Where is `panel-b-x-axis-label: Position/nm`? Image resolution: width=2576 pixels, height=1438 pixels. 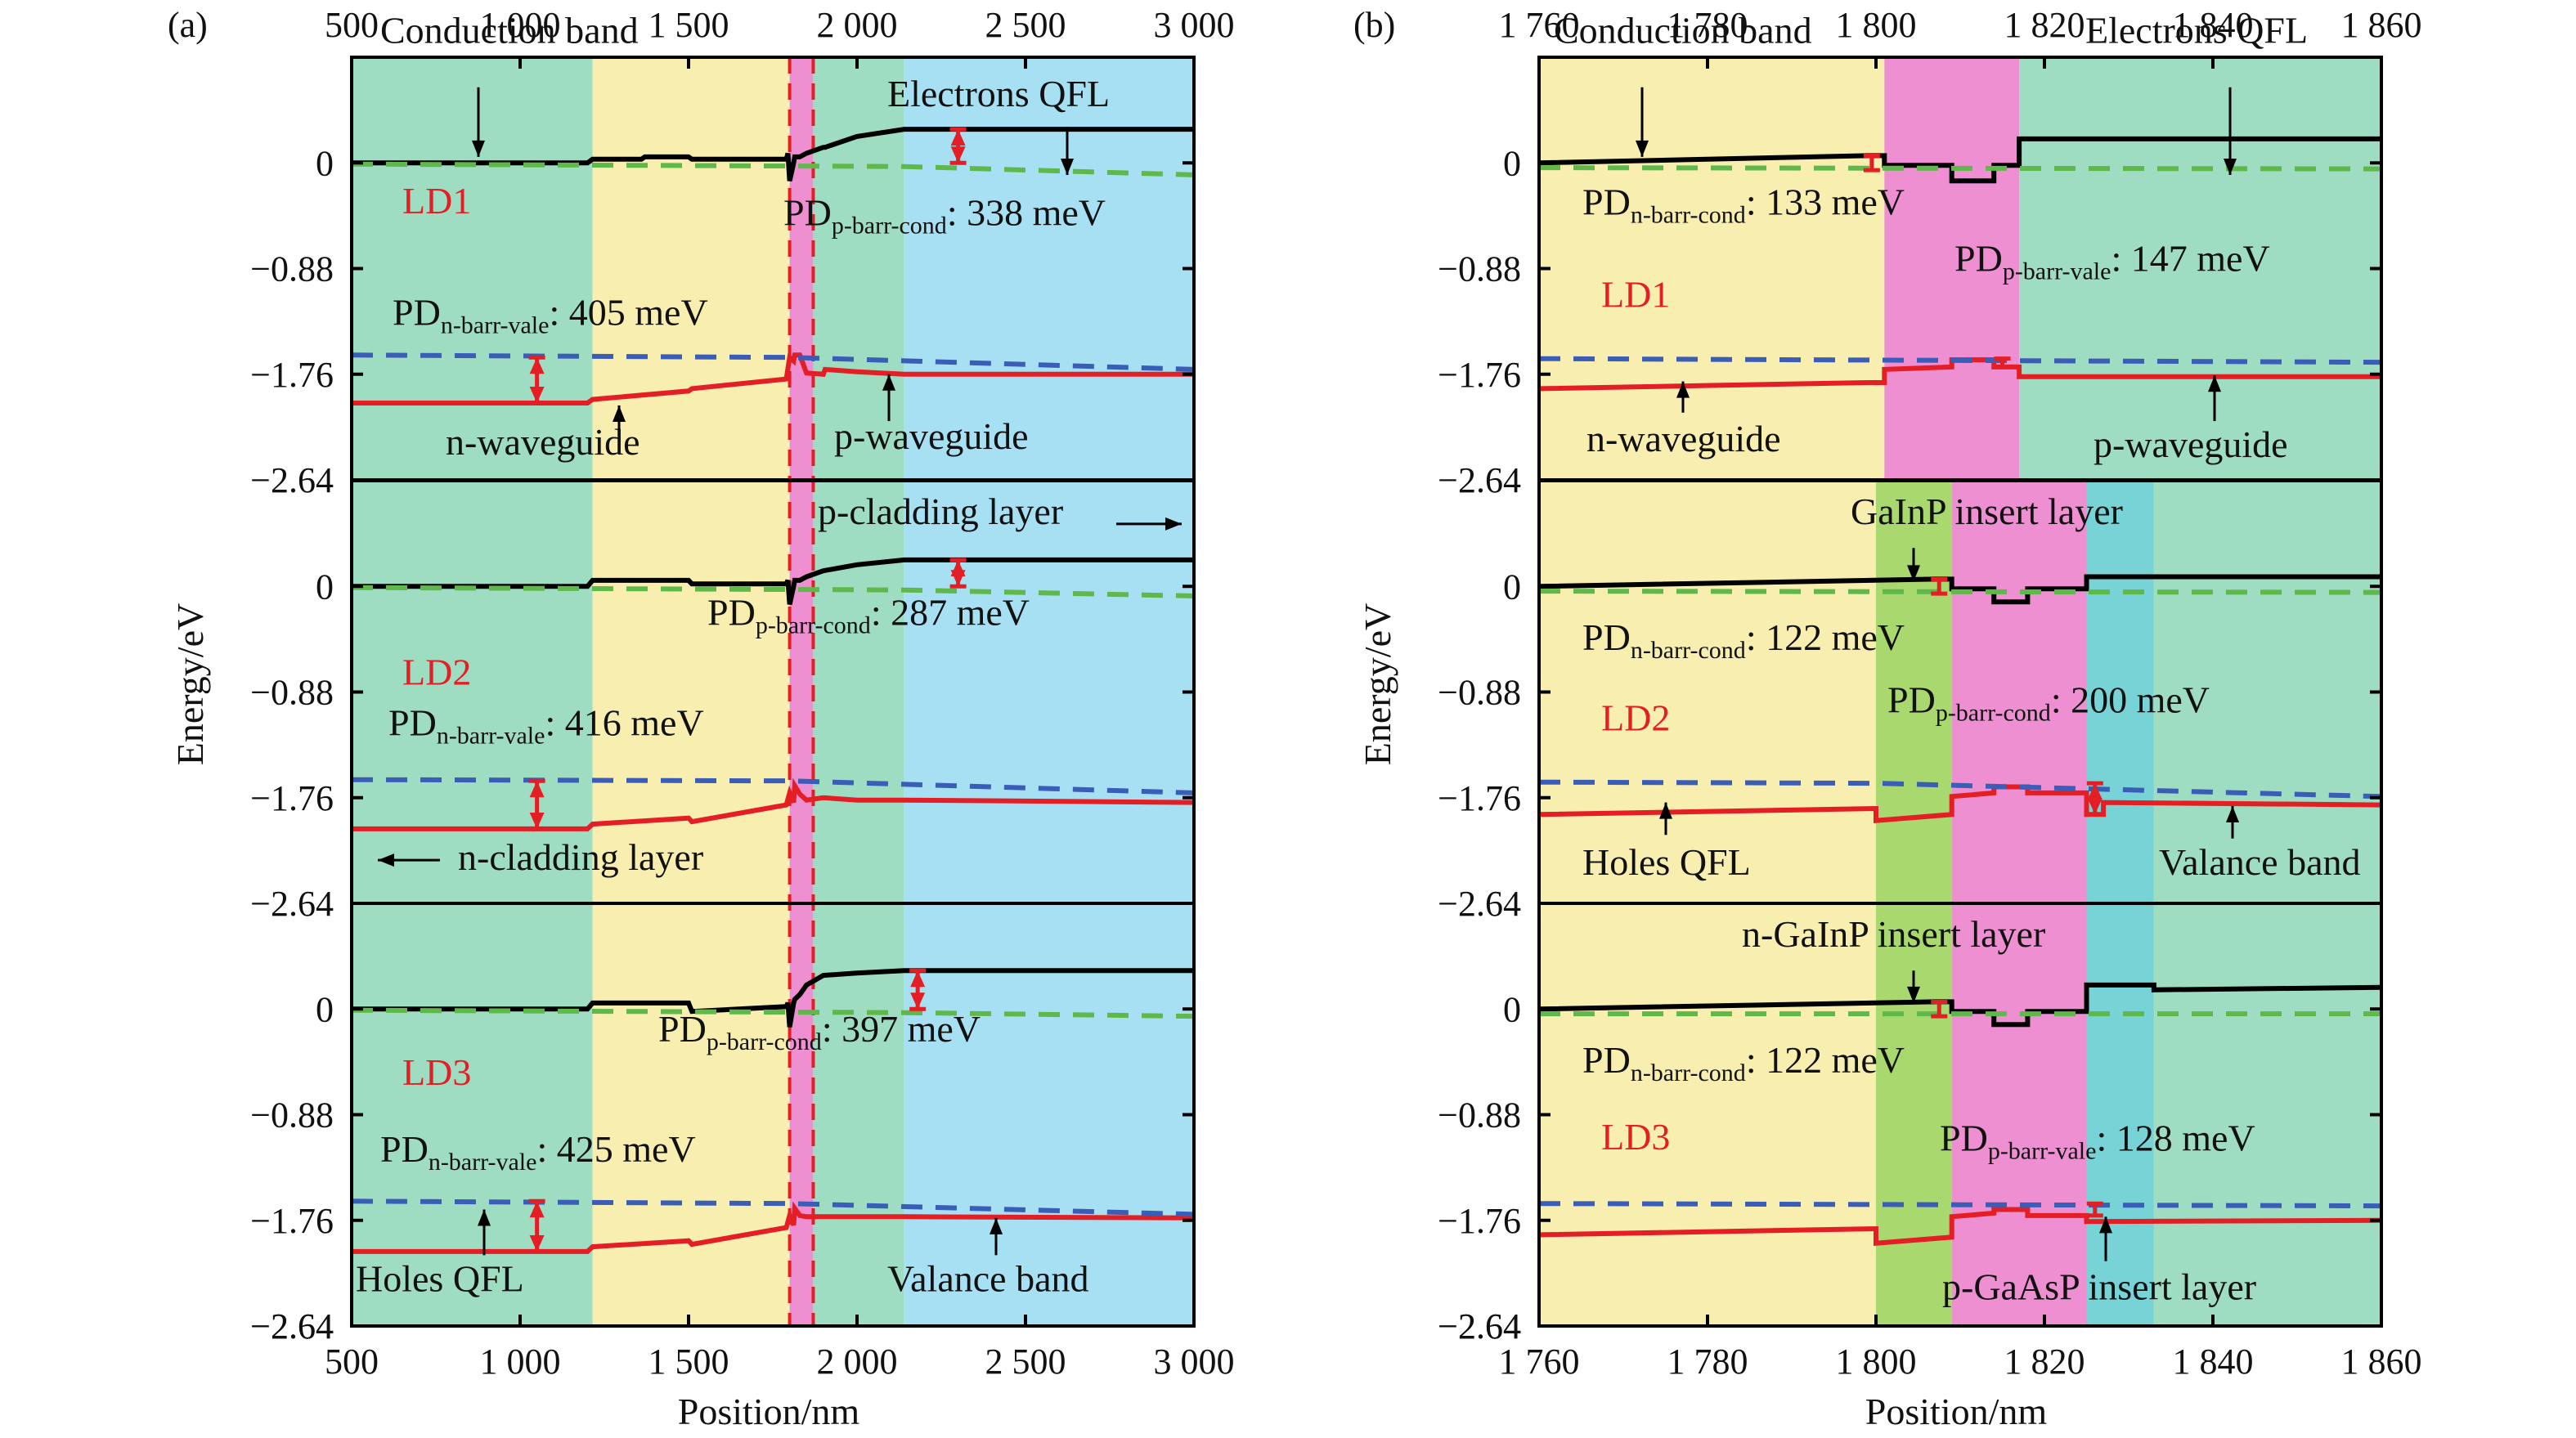 panel-b-x-axis-label: Position/nm is located at coordinates (1957, 1411).